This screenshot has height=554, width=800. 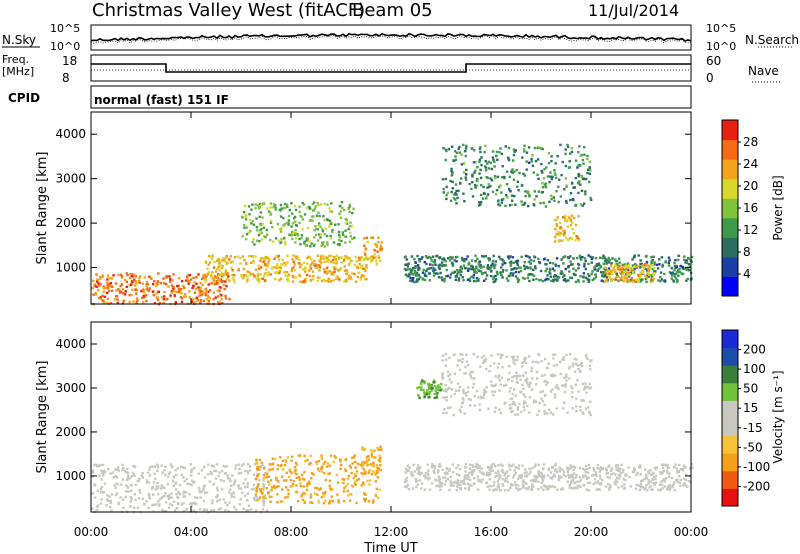 I want to click on freq-right-tick-bottom: 0, so click(x=710, y=78).